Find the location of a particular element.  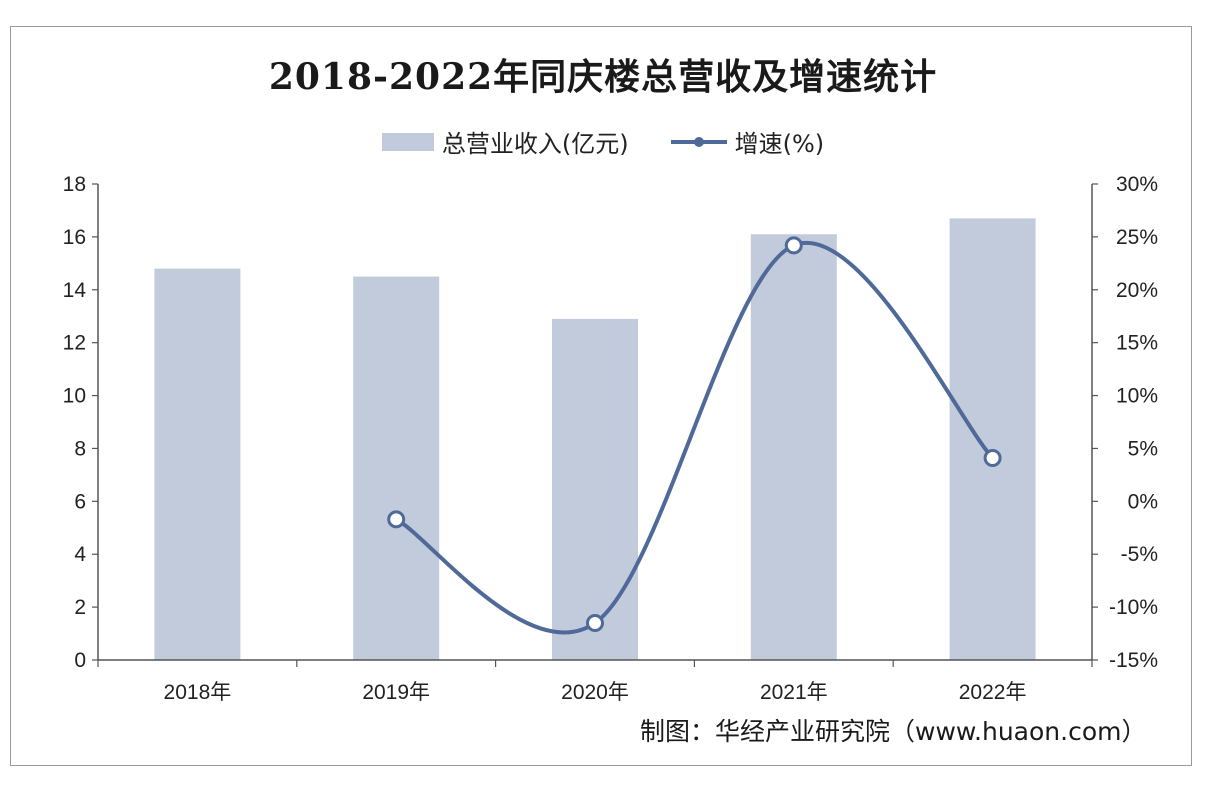

y-left-tick-label-0: 0 is located at coordinates (80, 660).